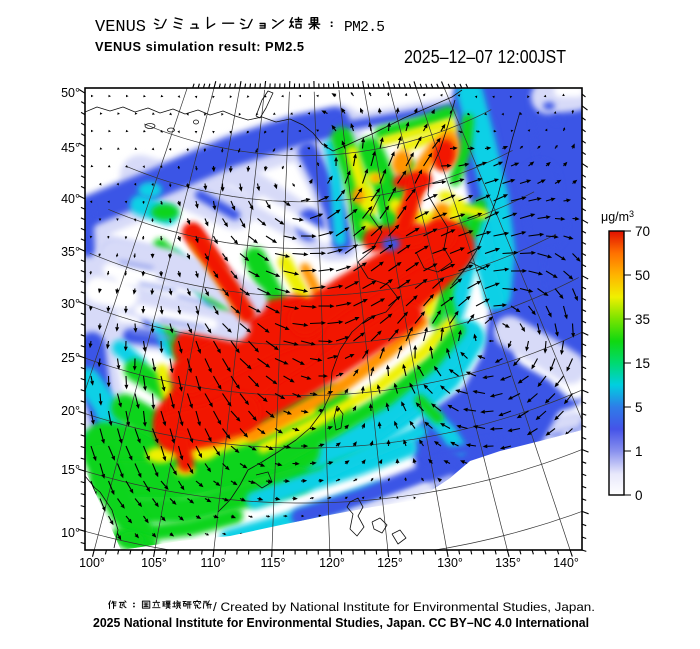  What do you see at coordinates (332, 563) in the screenshot?
I see `svg-text: 120°` at bounding box center [332, 563].